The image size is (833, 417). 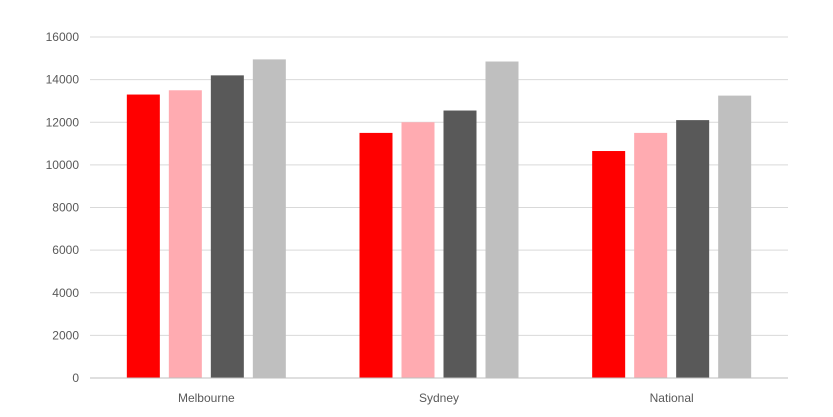 What do you see at coordinates (63, 80) in the screenshot?
I see `y-tick-label: 14000` at bounding box center [63, 80].